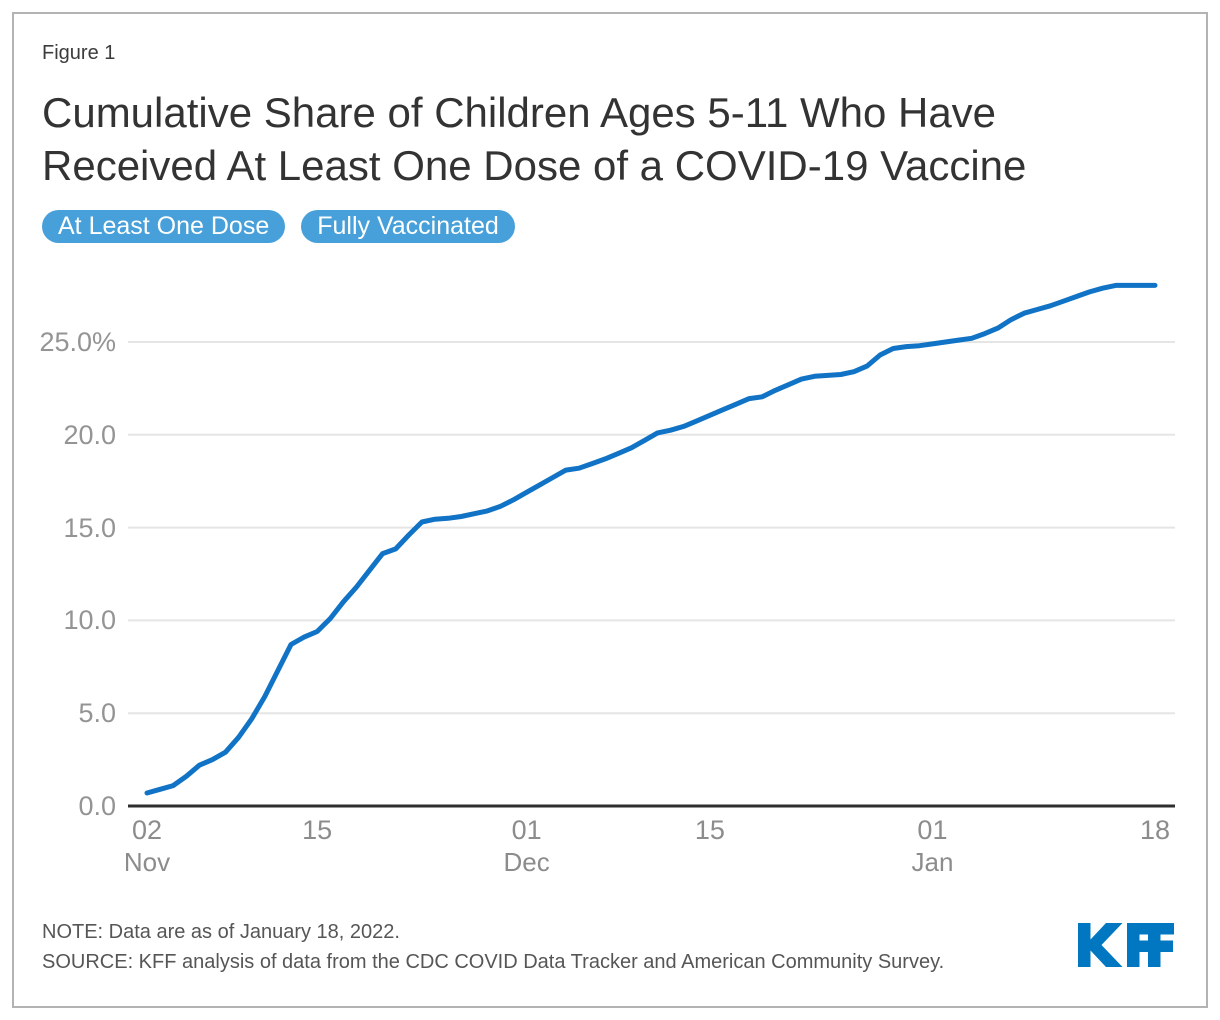  What do you see at coordinates (89, 527) in the screenshot?
I see `y-axis-tick-label: 15.0` at bounding box center [89, 527].